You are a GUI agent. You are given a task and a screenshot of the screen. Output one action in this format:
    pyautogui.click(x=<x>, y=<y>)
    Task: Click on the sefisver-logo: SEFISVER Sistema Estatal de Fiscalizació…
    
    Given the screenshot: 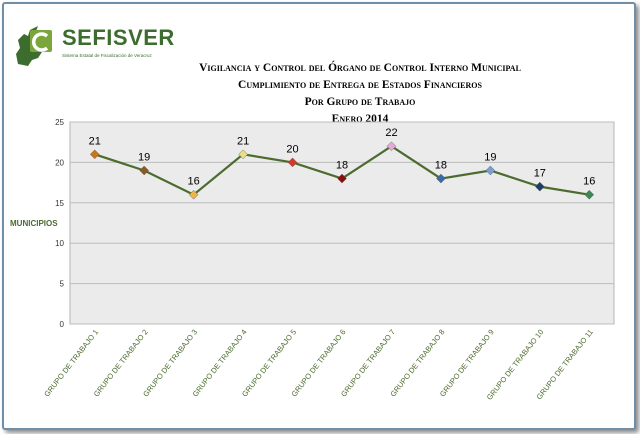 What is the action you would take?
    pyautogui.click(x=104, y=46)
    